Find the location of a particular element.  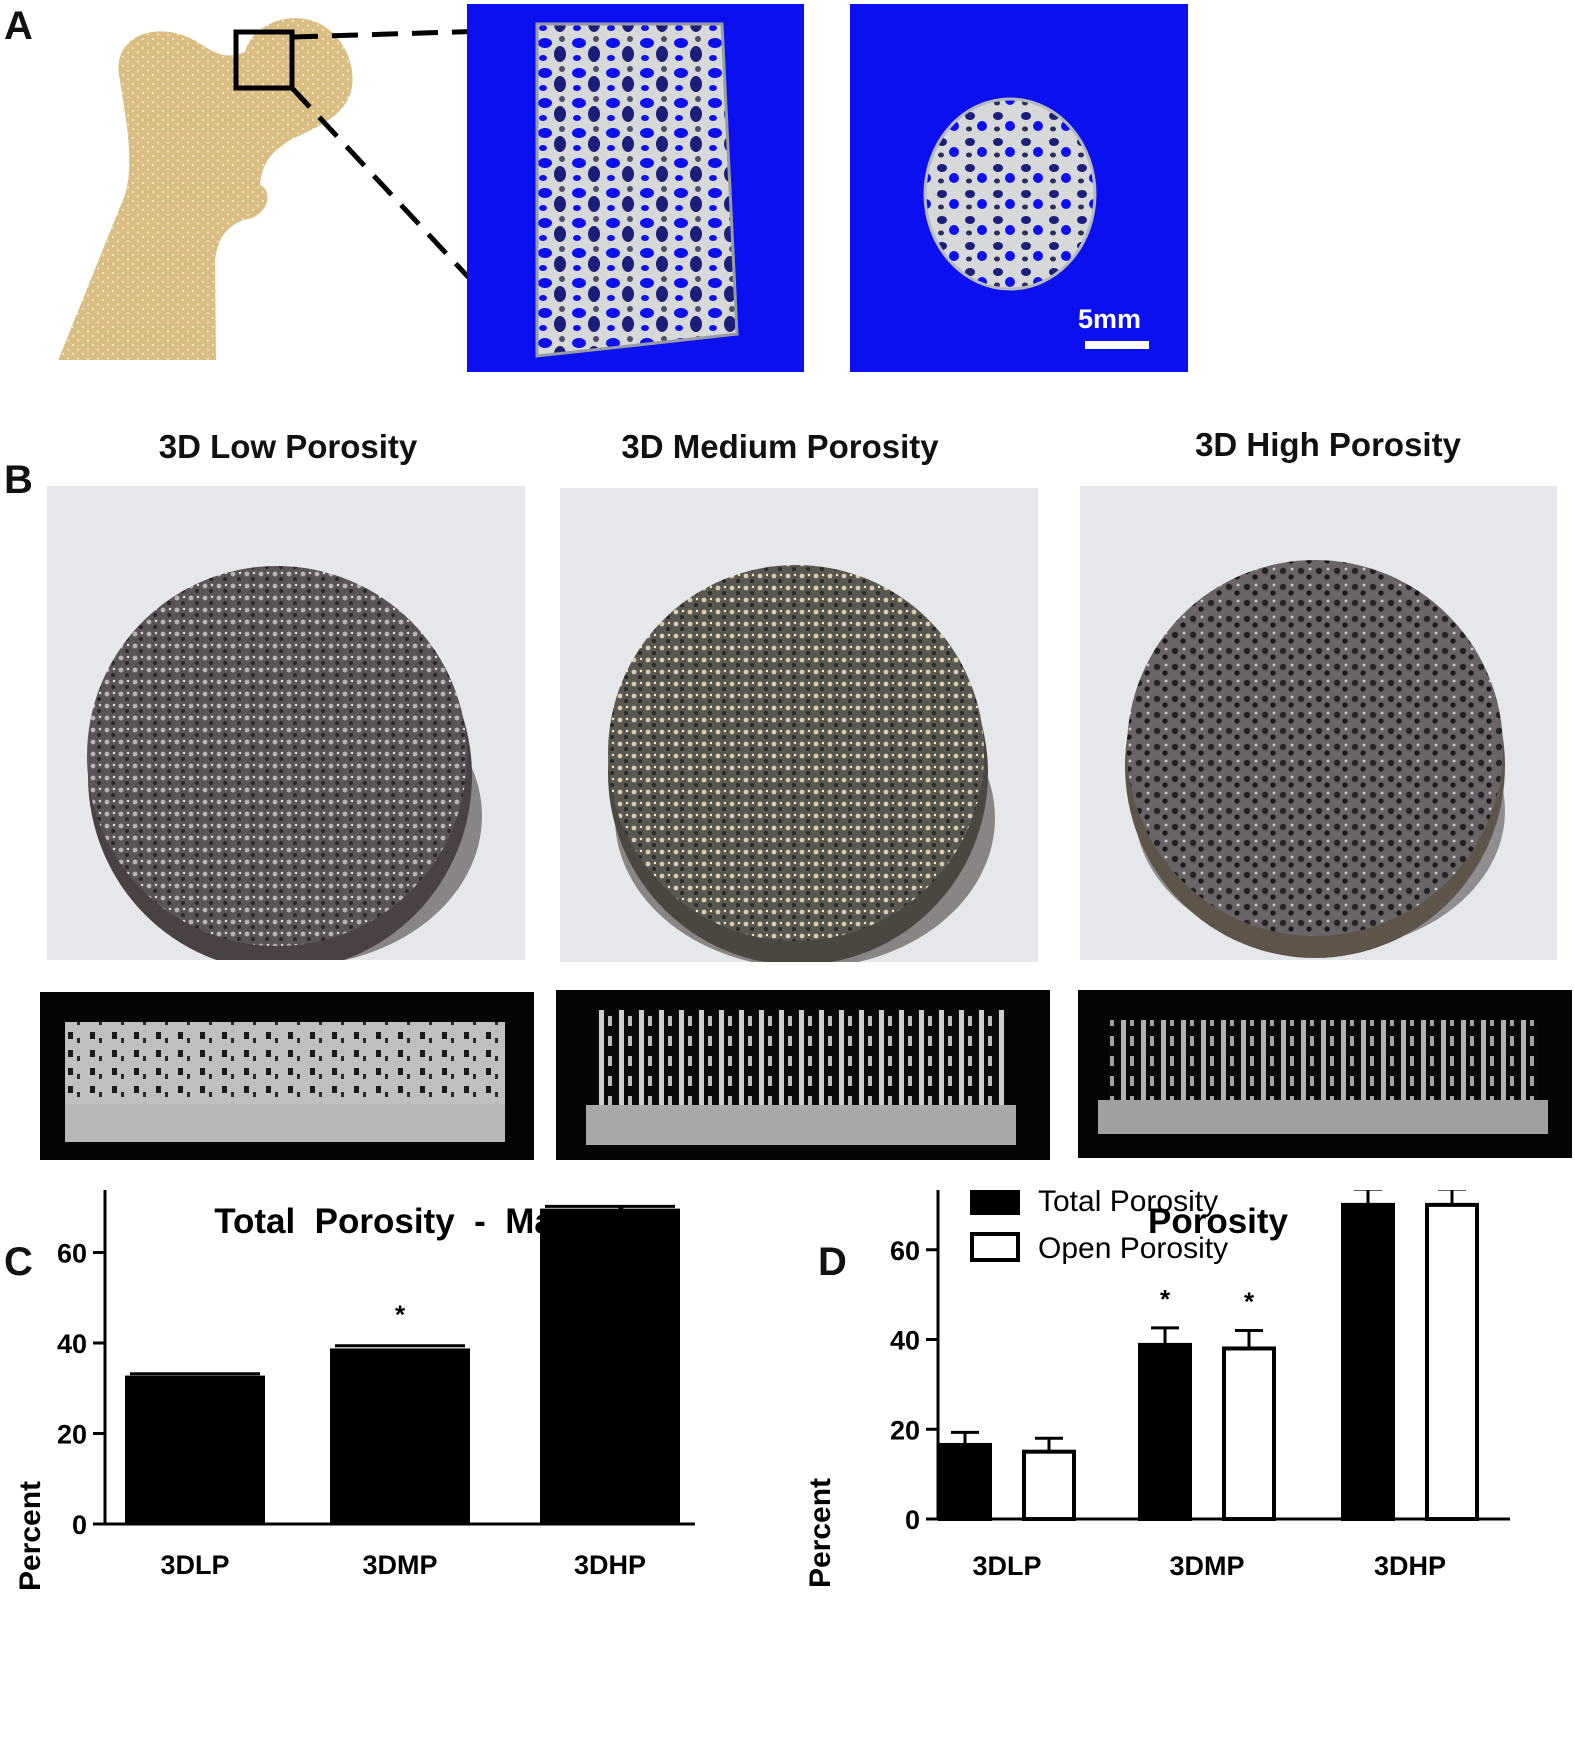

chart-c-ylabel: Percent is located at coordinates (30, 1536).